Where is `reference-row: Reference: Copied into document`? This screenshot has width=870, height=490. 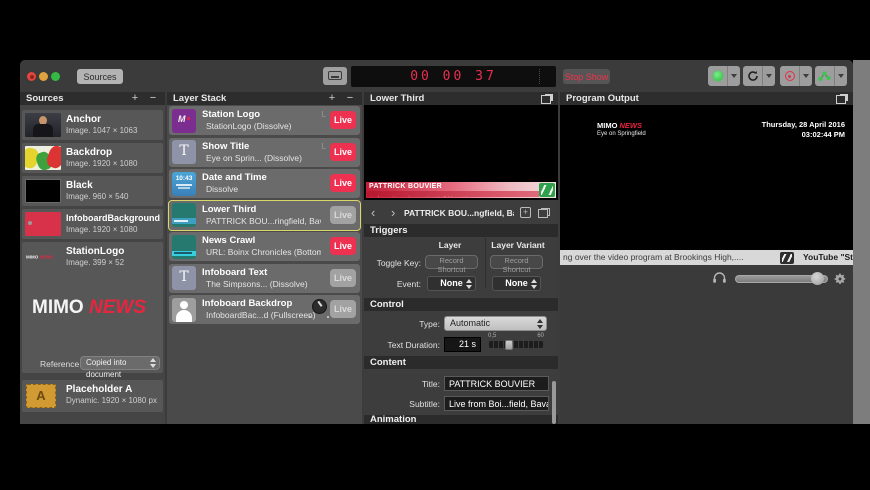 reference-row: Reference: Copied into document is located at coordinates (92, 367).